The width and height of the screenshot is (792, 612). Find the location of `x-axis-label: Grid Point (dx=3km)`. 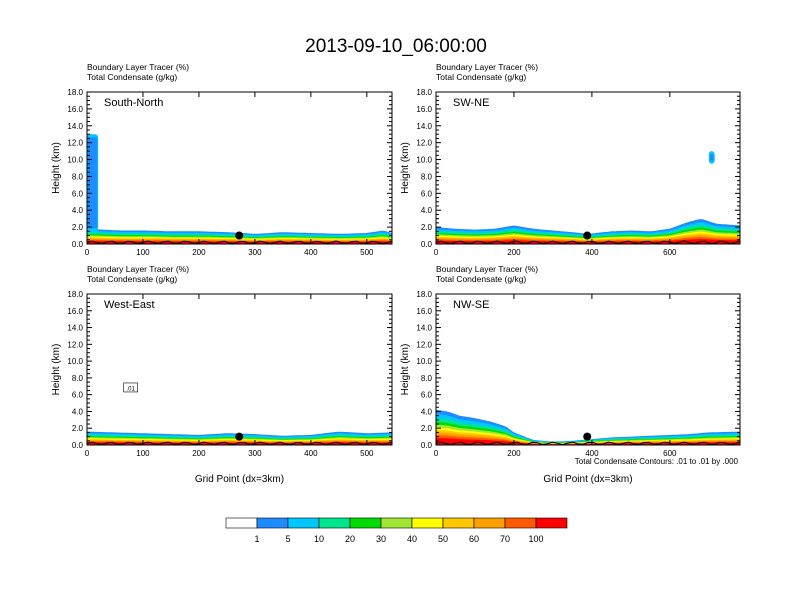

x-axis-label: Grid Point (dx=3km) is located at coordinates (587, 479).